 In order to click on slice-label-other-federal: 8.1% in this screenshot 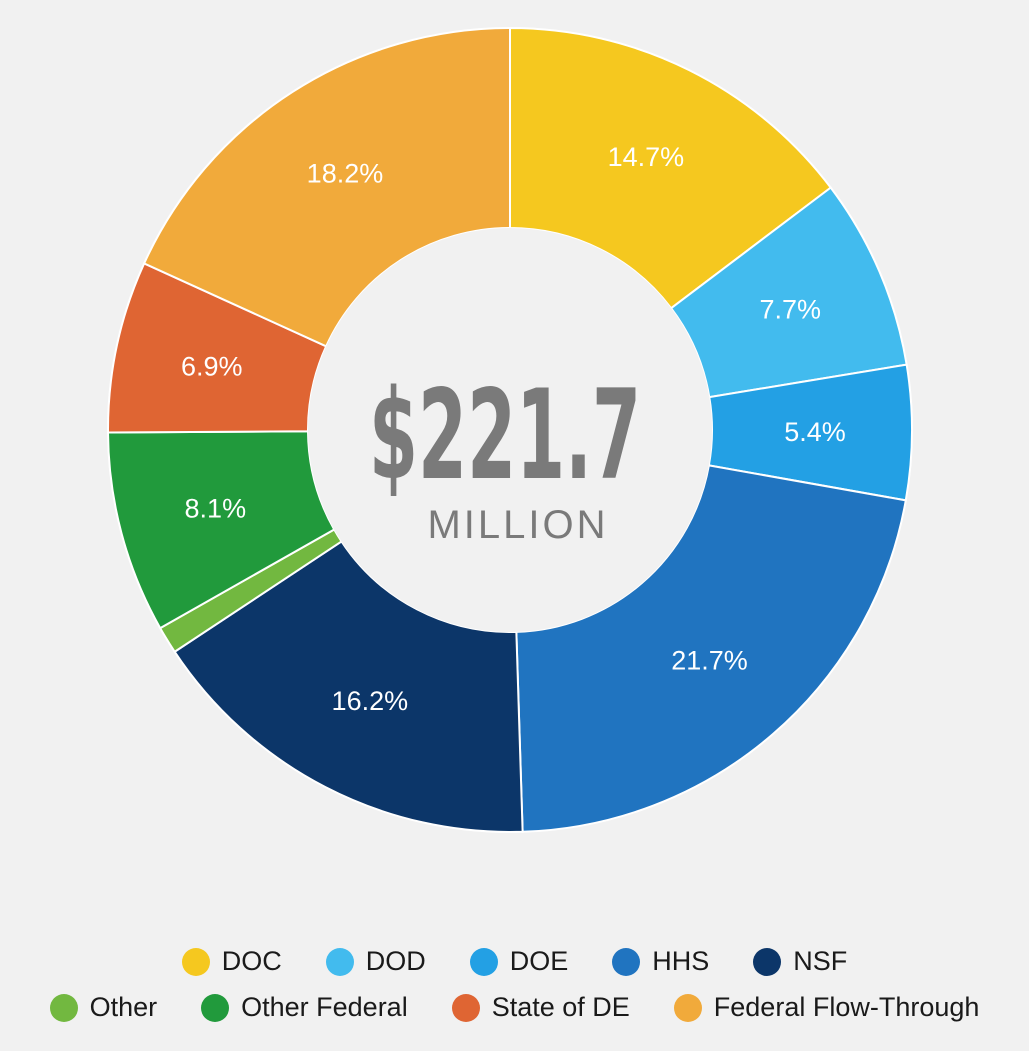, I will do `click(216, 509)`.